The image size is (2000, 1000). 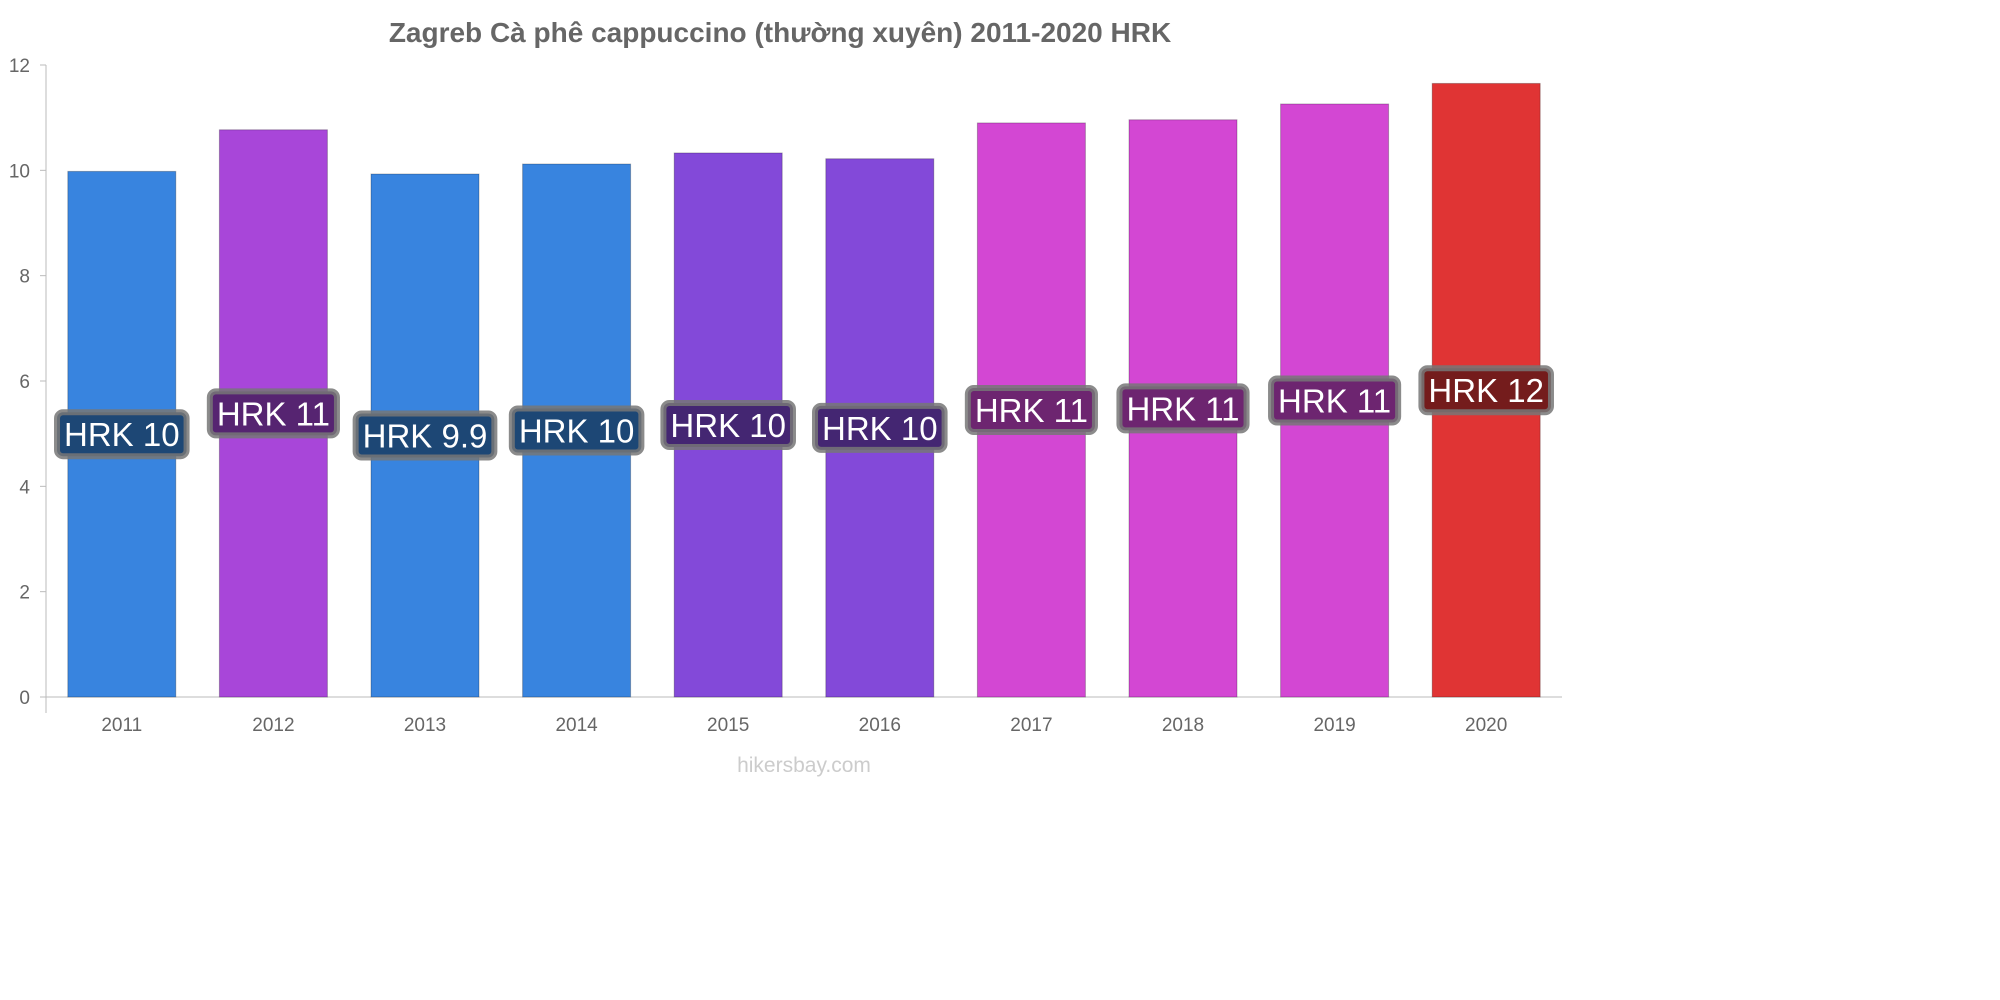 I want to click on x-tick-label: 2020, so click(x=1486, y=725).